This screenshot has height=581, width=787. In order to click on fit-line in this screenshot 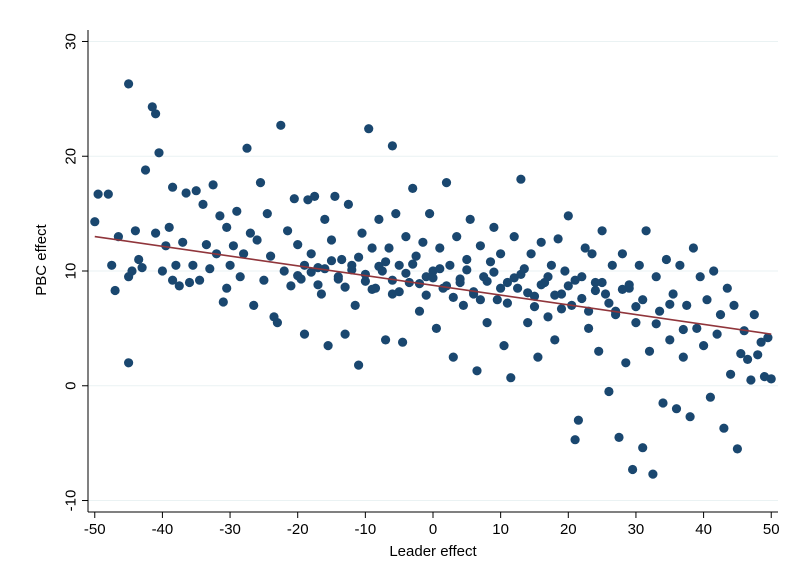, I will do `click(433, 285)`.